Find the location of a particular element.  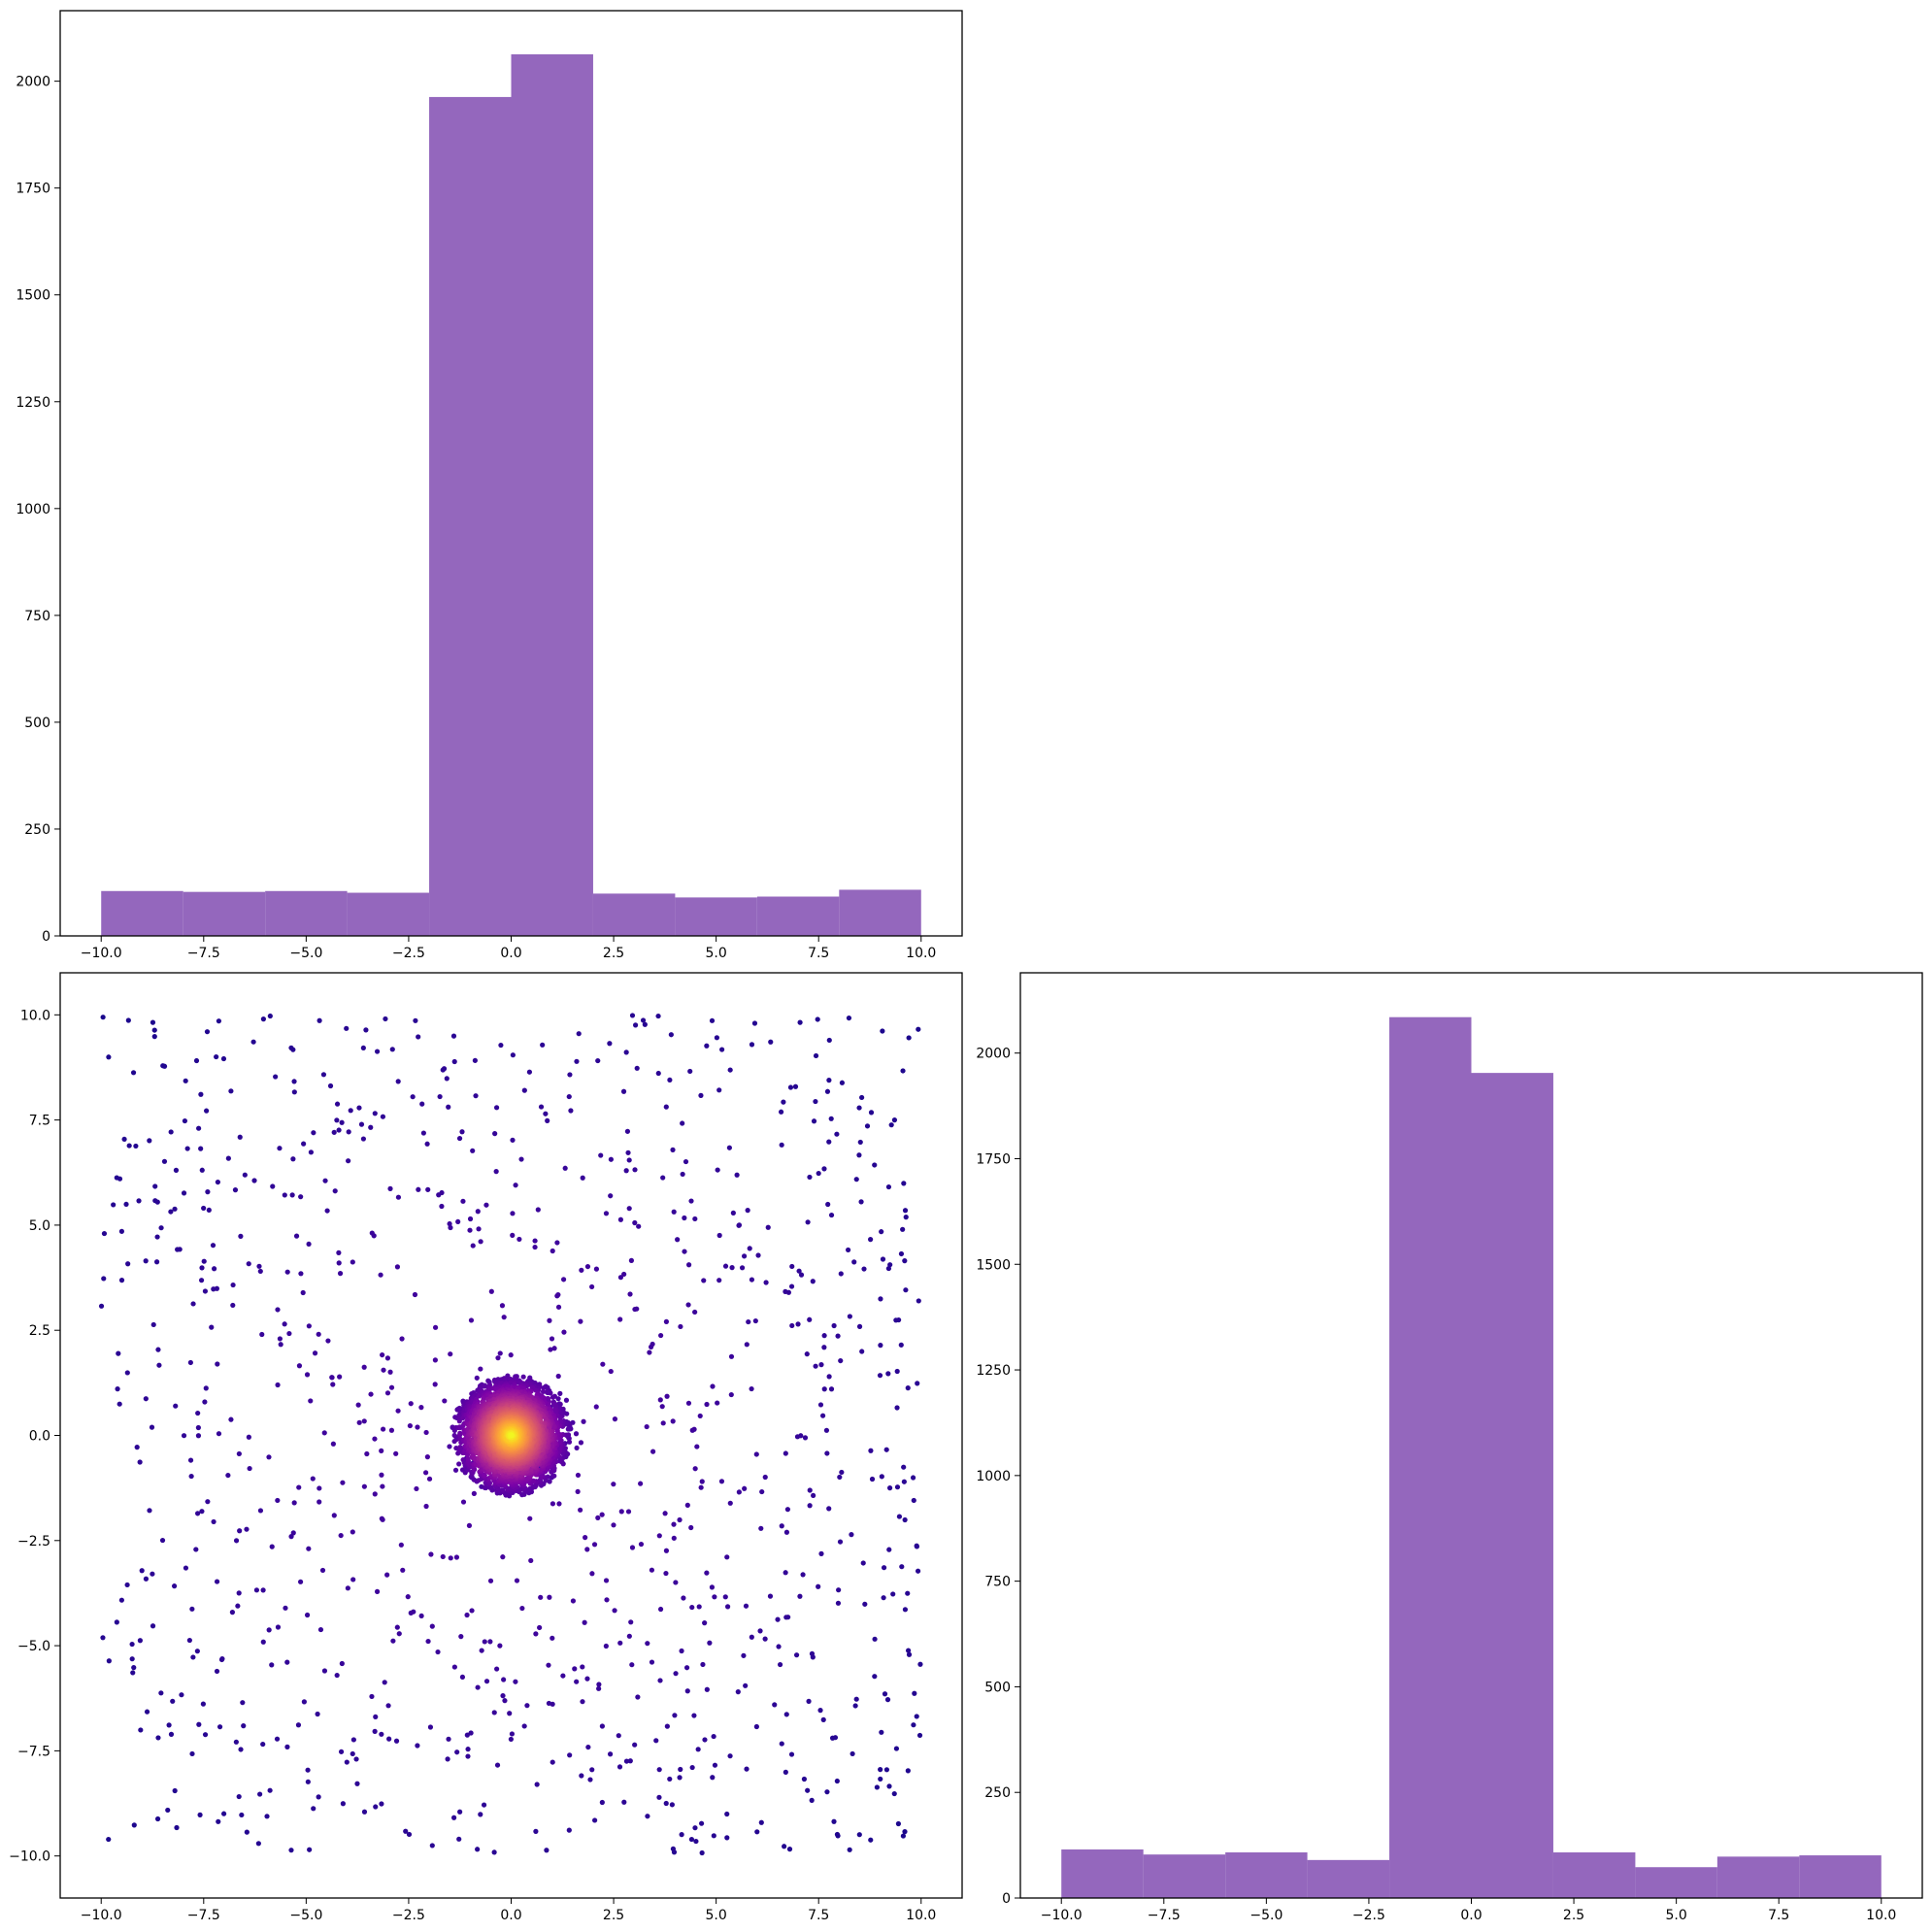

y-tick: 750 is located at coordinates (42, 616).